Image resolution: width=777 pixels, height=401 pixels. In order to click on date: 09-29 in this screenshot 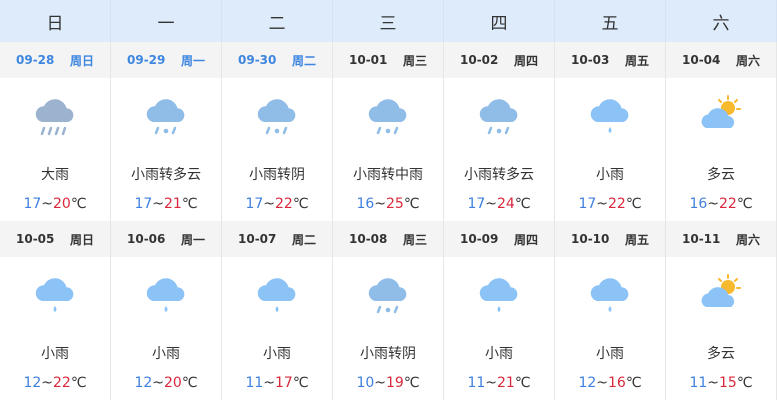, I will do `click(146, 60)`.